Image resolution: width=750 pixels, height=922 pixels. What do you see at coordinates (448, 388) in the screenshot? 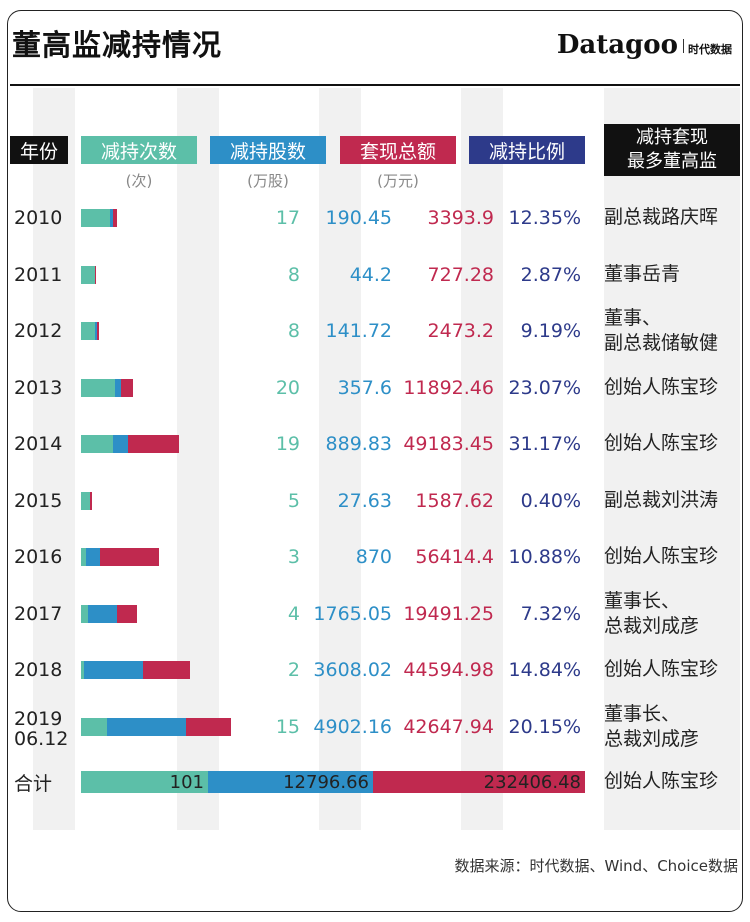
I see `row-amount-value: 11892.46` at bounding box center [448, 388].